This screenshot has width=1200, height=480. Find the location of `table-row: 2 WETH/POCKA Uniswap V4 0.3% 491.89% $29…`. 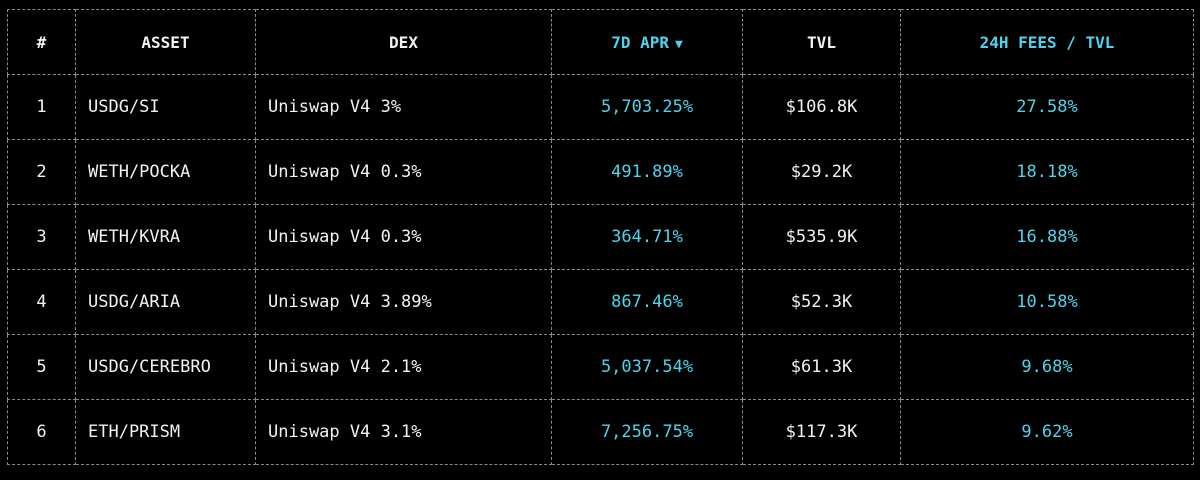

table-row: 2 WETH/POCKA Uniswap V4 0.3% 491.89% $29… is located at coordinates (600, 172).